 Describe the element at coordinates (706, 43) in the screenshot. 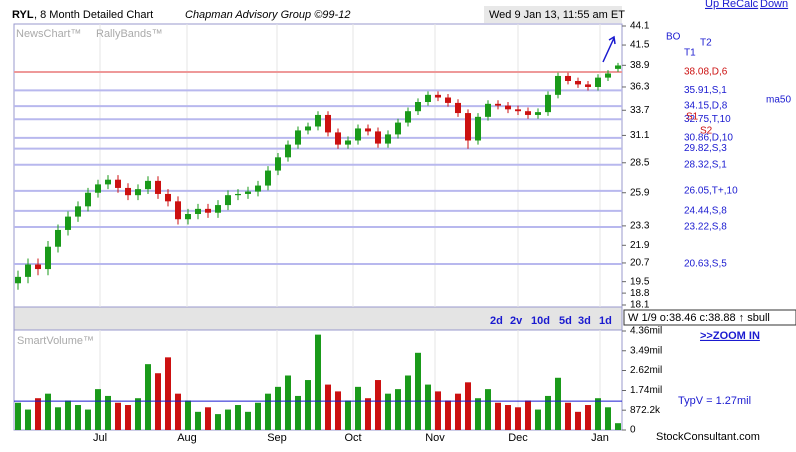

I see `marker: T2` at that location.